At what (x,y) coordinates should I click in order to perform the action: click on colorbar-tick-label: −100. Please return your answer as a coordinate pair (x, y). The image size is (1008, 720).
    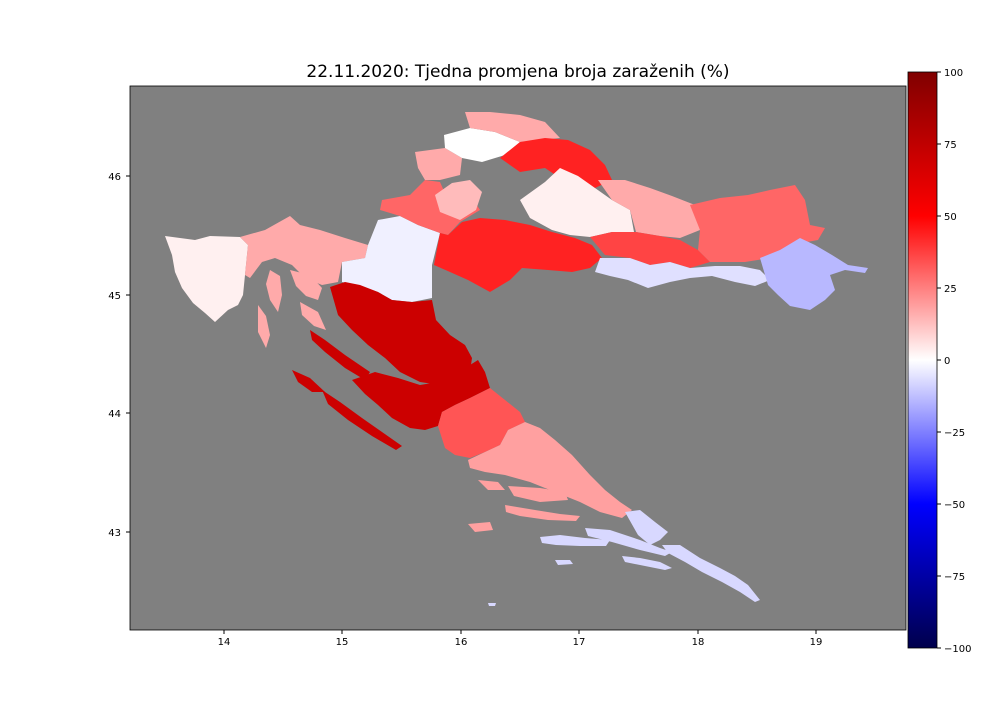
    Looking at the image, I should click on (957, 649).